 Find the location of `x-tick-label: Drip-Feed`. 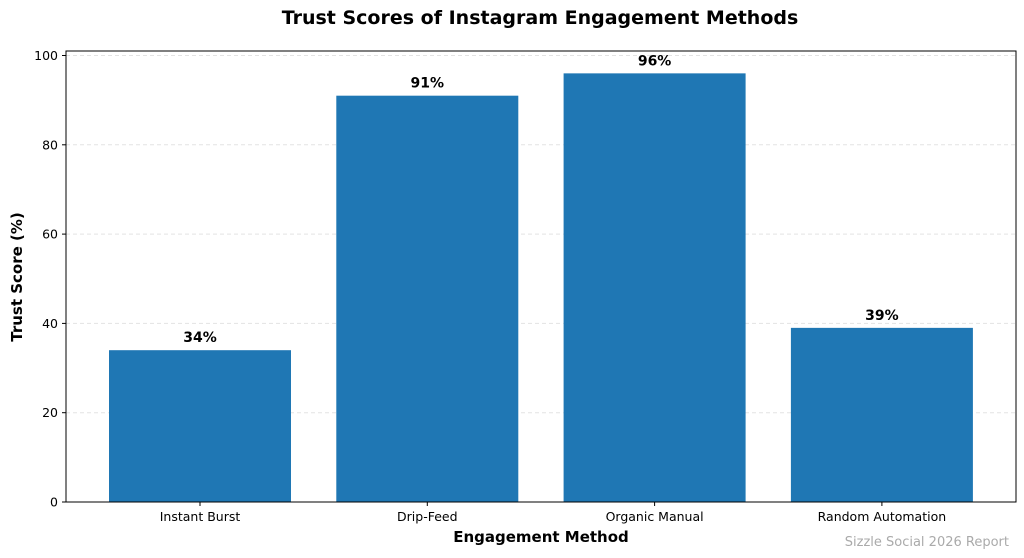

x-tick-label: Drip-Feed is located at coordinates (427, 516).